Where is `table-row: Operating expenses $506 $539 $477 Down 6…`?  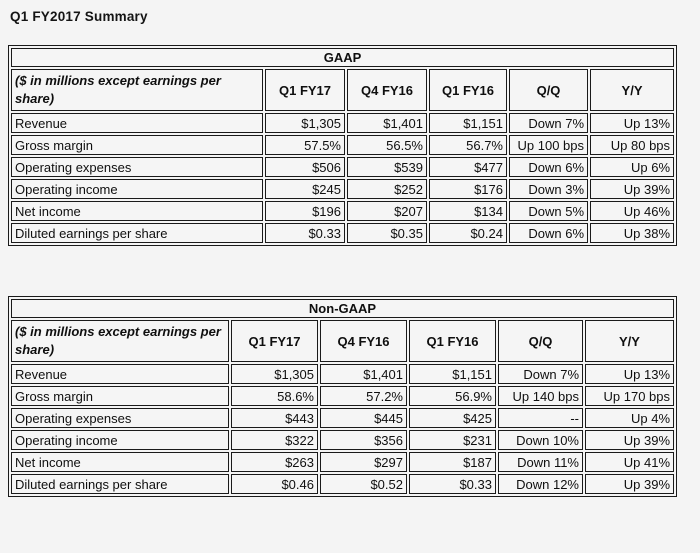 table-row: Operating expenses $506 $539 $477 Down 6… is located at coordinates (343, 167).